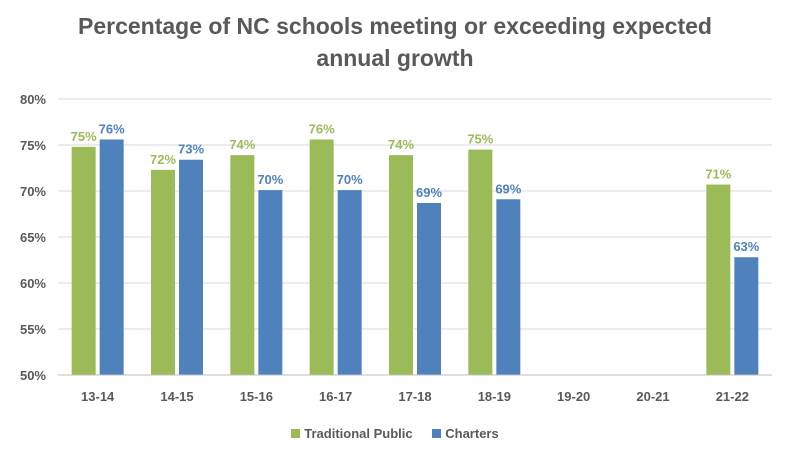  I want to click on x-tick-label: 16-17, so click(335, 396).